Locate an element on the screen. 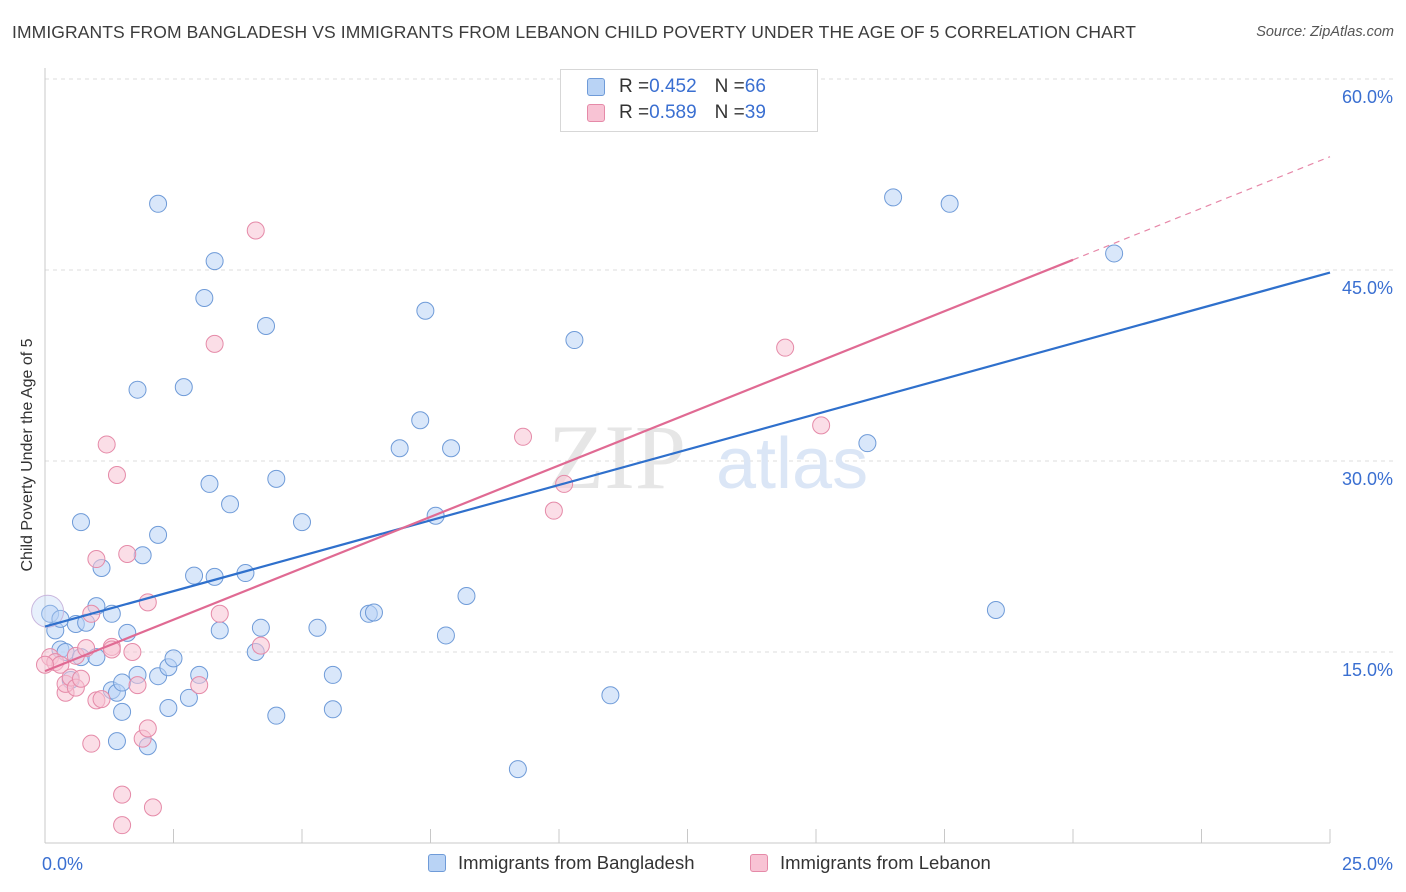  bottom-legend-swatch-lebanon is located at coordinates (759, 863).